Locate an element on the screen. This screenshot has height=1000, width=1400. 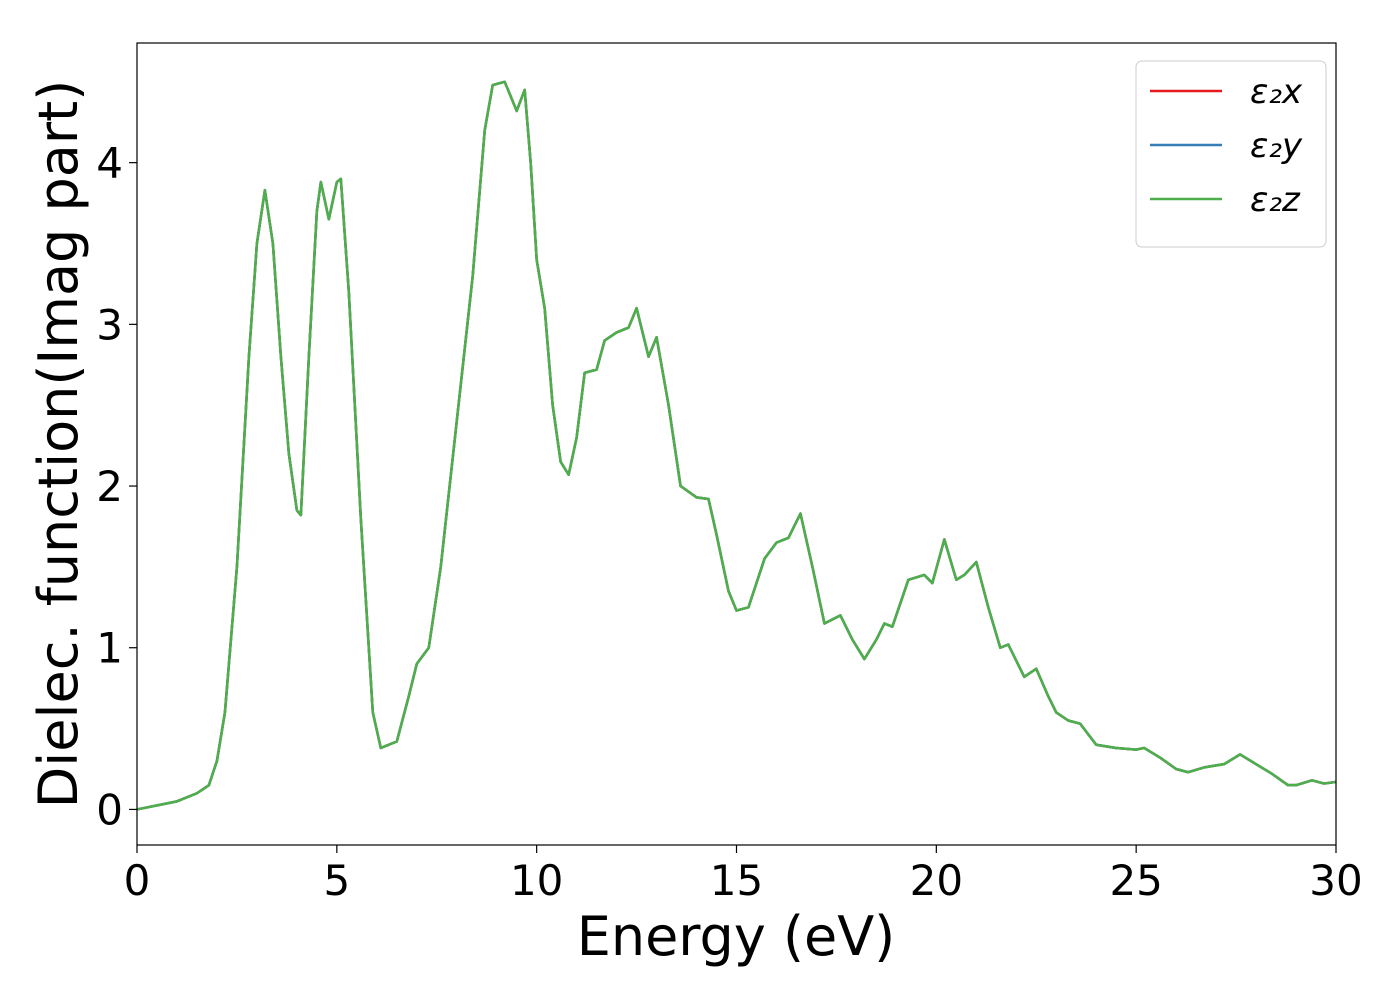
x-tick-label: 10 is located at coordinates (536, 880).